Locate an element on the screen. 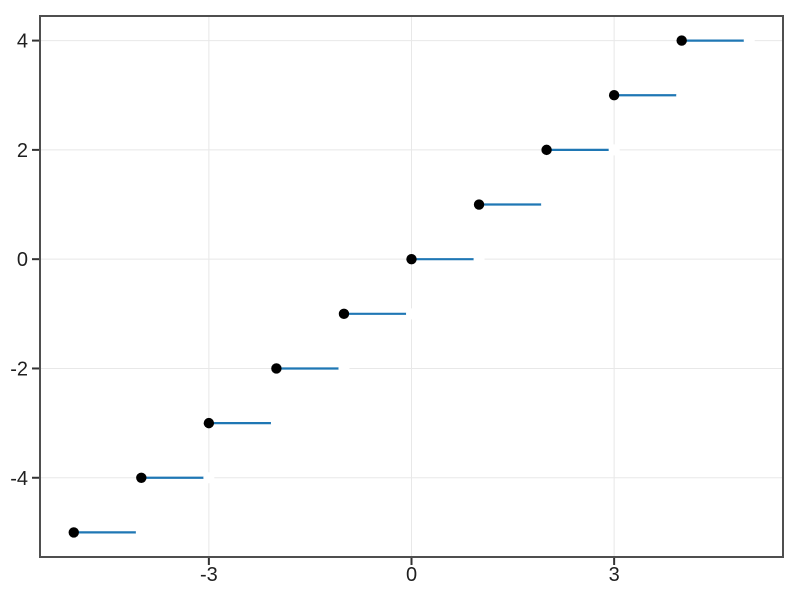 This screenshot has height=600, width=800. y-tick-label: 2 is located at coordinates (22, 151).